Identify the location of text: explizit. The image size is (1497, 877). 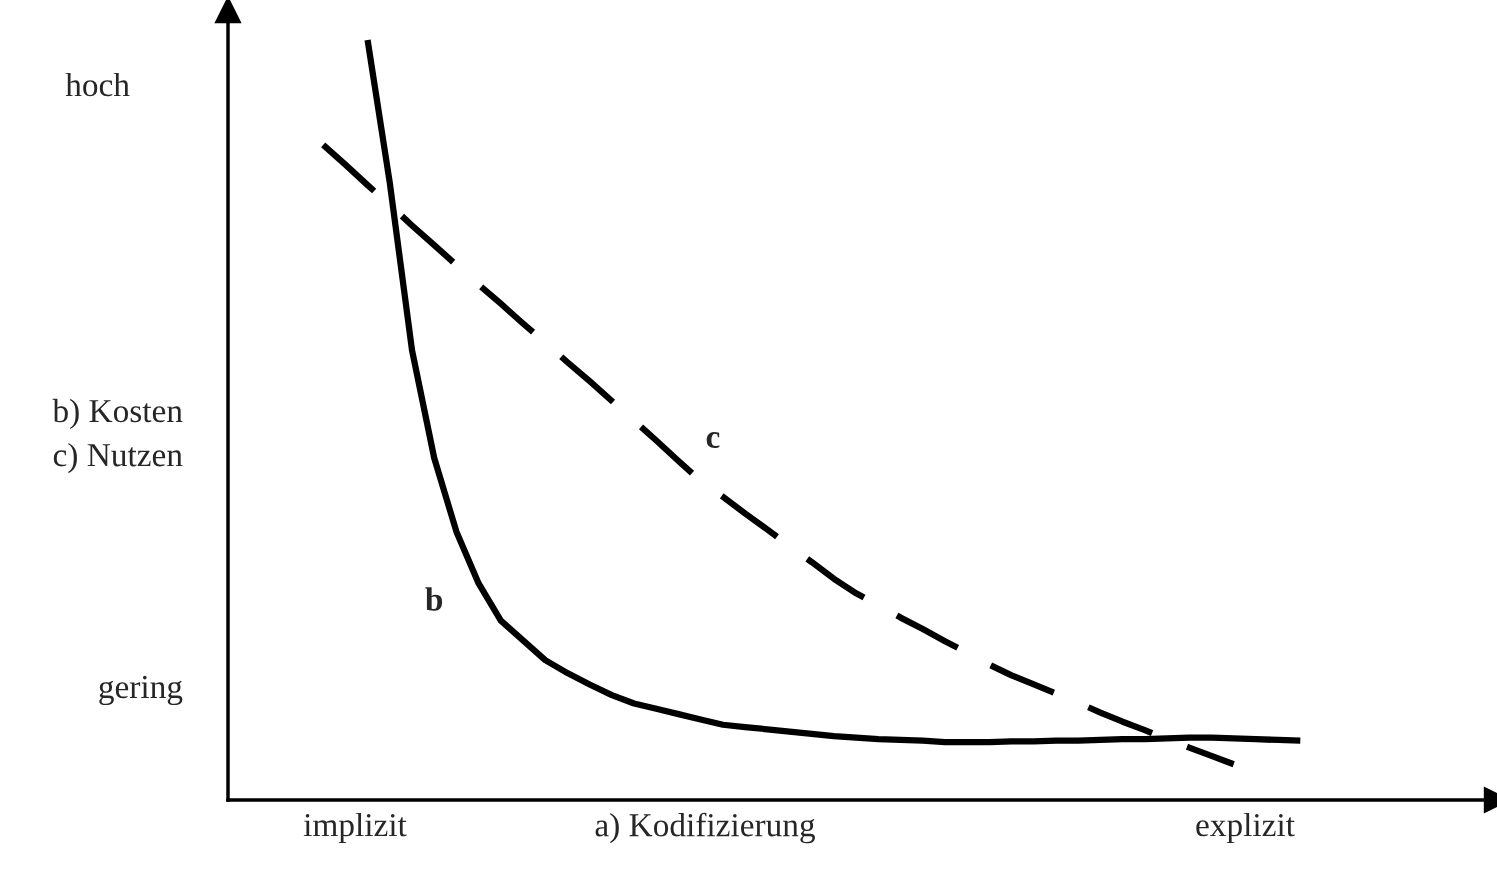
(1245, 828).